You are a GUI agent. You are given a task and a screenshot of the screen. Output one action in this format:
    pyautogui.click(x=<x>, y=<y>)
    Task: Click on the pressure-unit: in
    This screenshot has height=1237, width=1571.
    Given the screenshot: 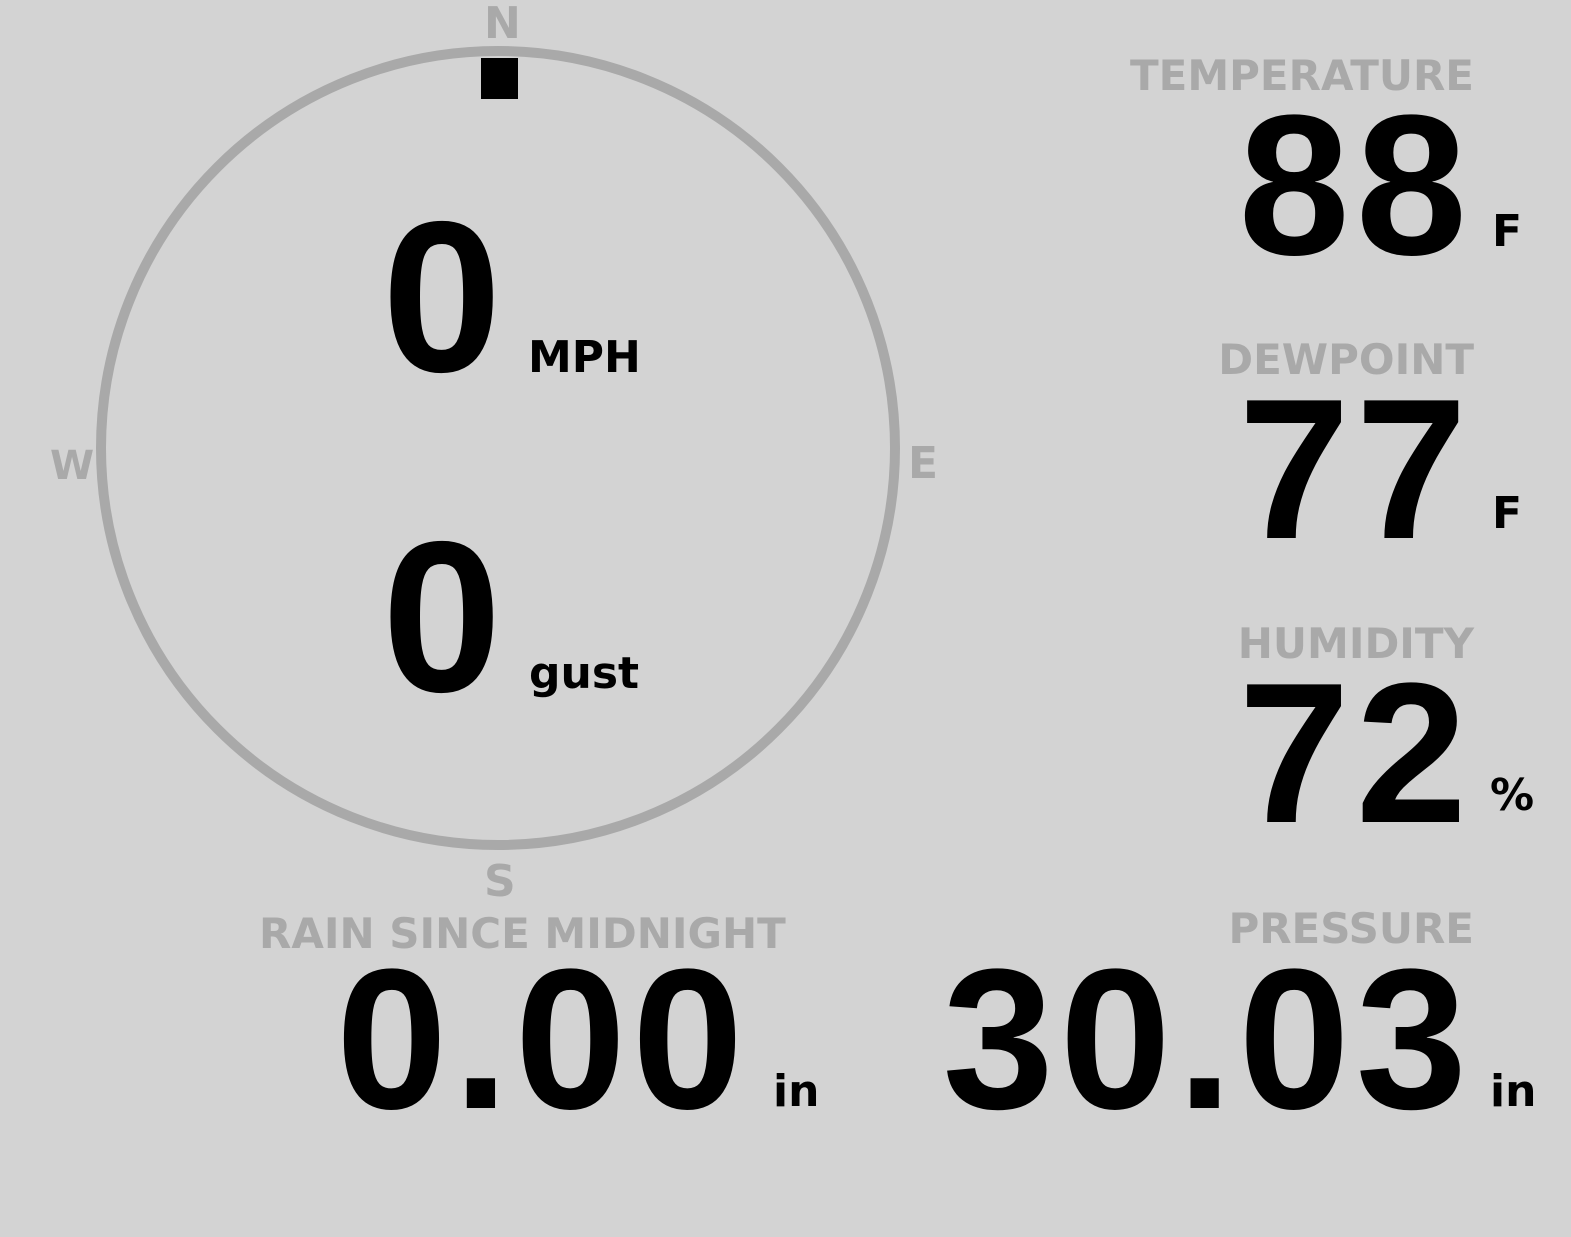 What is the action you would take?
    pyautogui.click(x=1513, y=1091)
    